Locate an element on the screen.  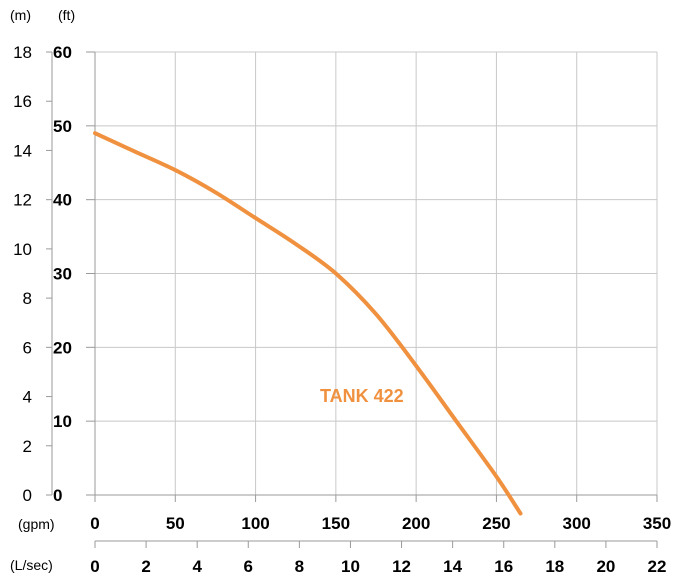
tick-label-gpm: 0 is located at coordinates (94, 523).